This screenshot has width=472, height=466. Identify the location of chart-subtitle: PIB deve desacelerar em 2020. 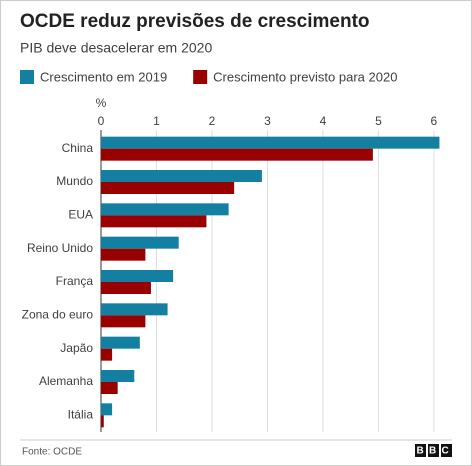
(116, 48).